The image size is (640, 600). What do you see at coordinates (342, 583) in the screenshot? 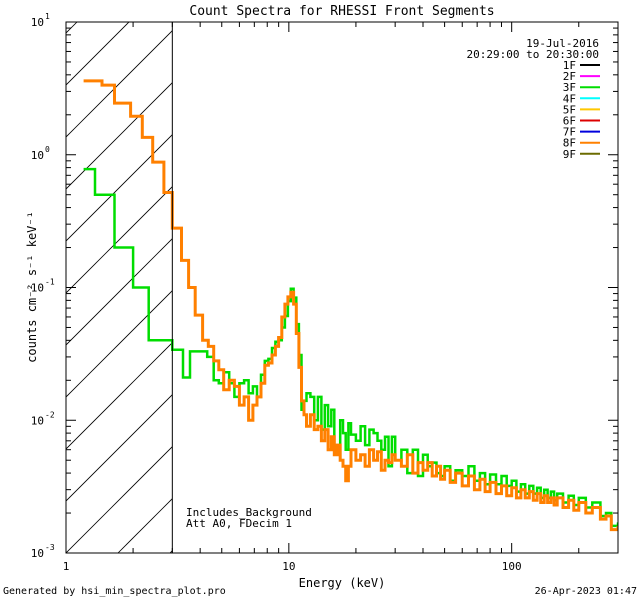
I see `x-axis-label: Energy (keV)` at bounding box center [342, 583].